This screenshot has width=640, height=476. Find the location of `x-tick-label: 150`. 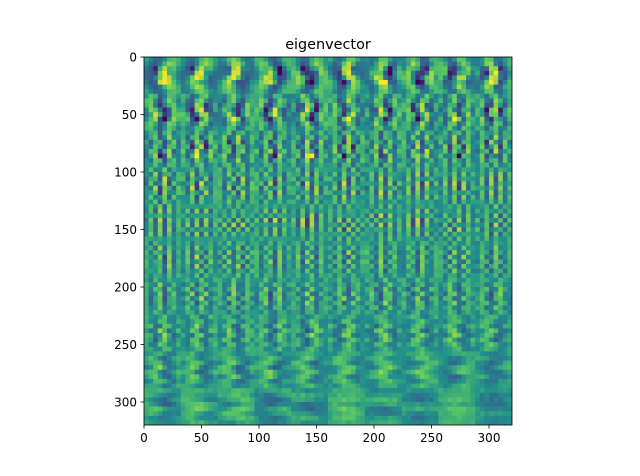

x-tick-label: 150 is located at coordinates (316, 438).